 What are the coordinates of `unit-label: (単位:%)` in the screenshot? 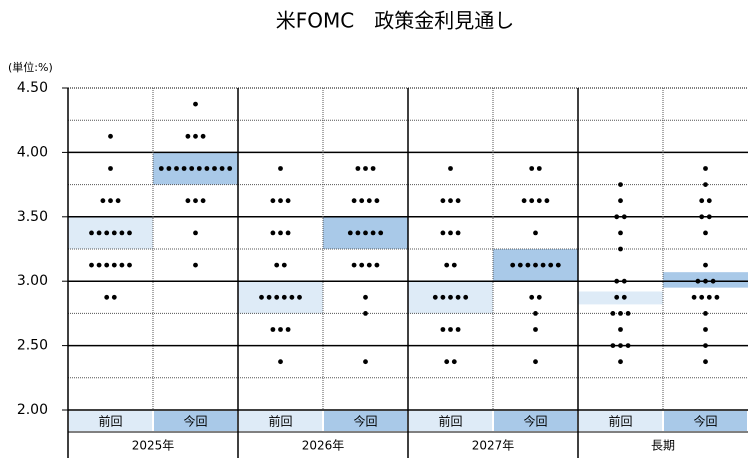 It's located at (30, 67).